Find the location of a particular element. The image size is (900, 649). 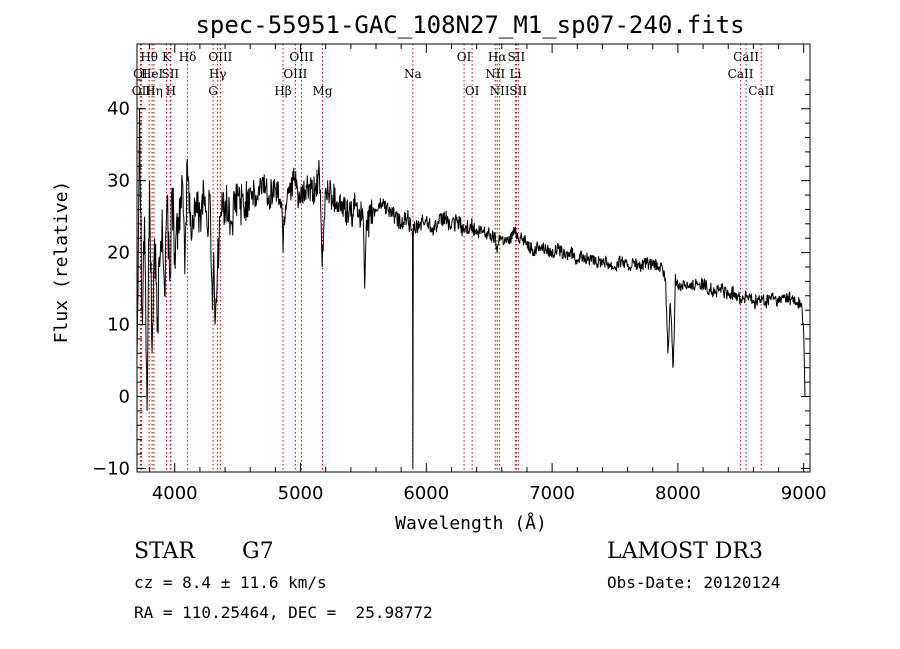

x-tick-label: 8000 is located at coordinates (678, 493).